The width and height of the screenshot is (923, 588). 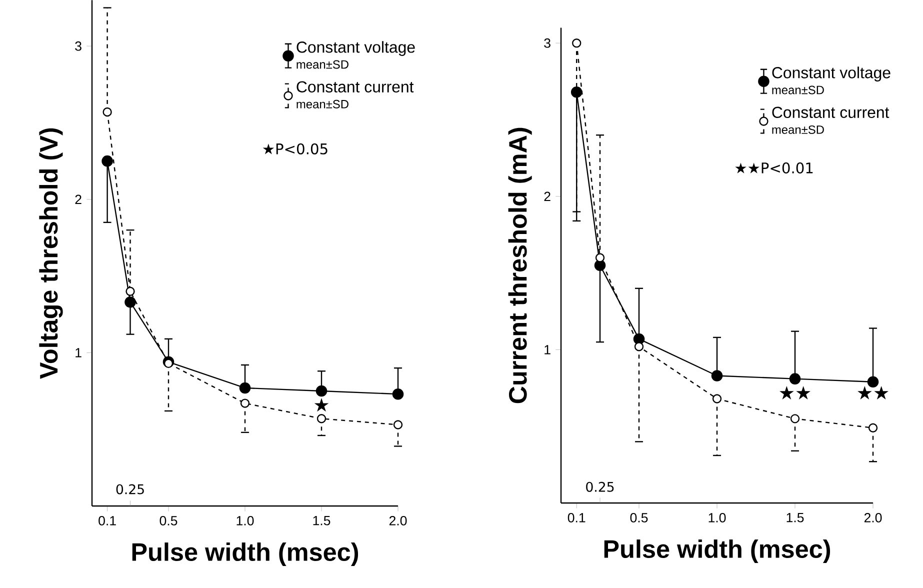 I want to click on annotation: ★, so click(x=321, y=405).